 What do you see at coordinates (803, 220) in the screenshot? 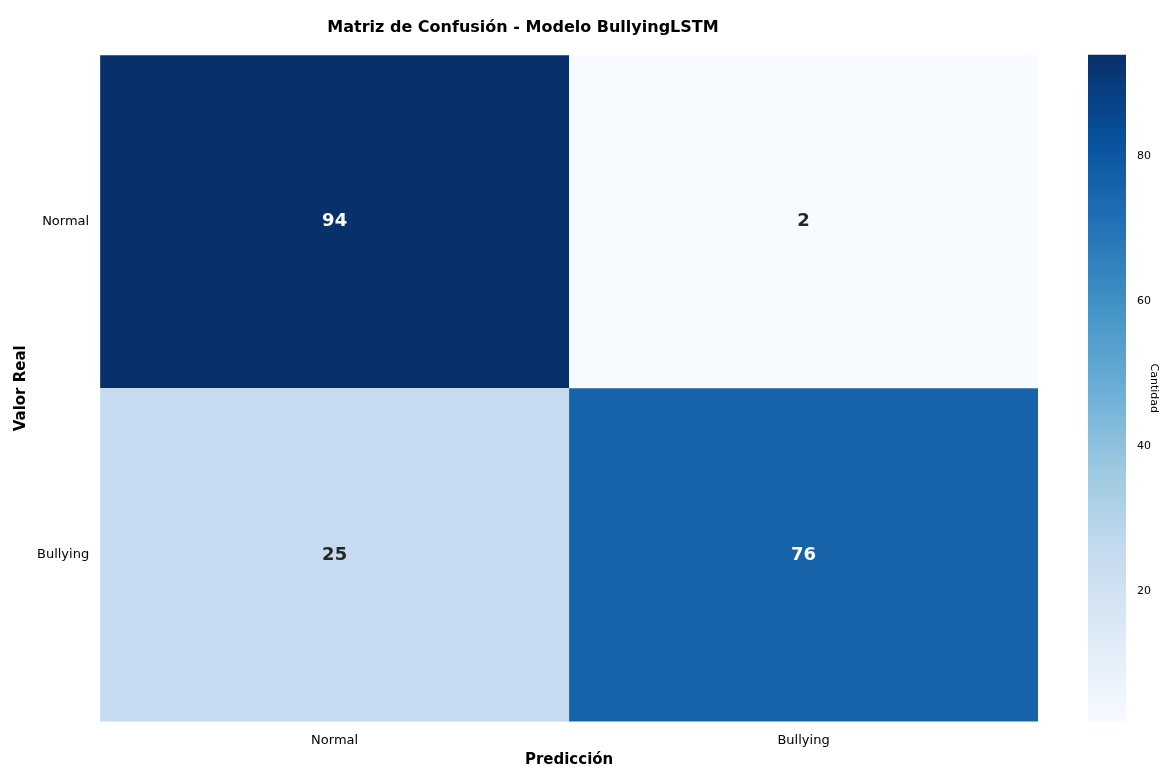
I see `data-label: 2` at bounding box center [803, 220].